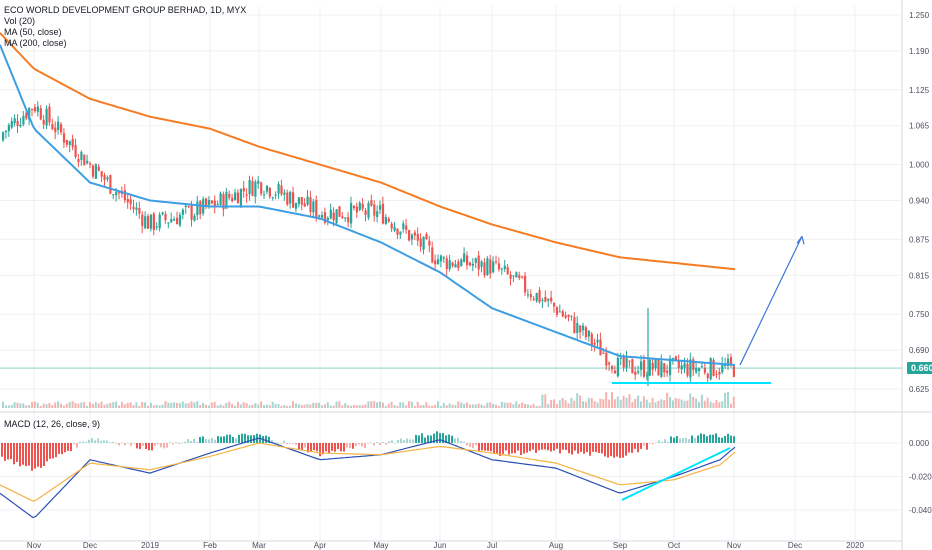  I want to click on price-tick-label: 1.125, so click(919, 90).